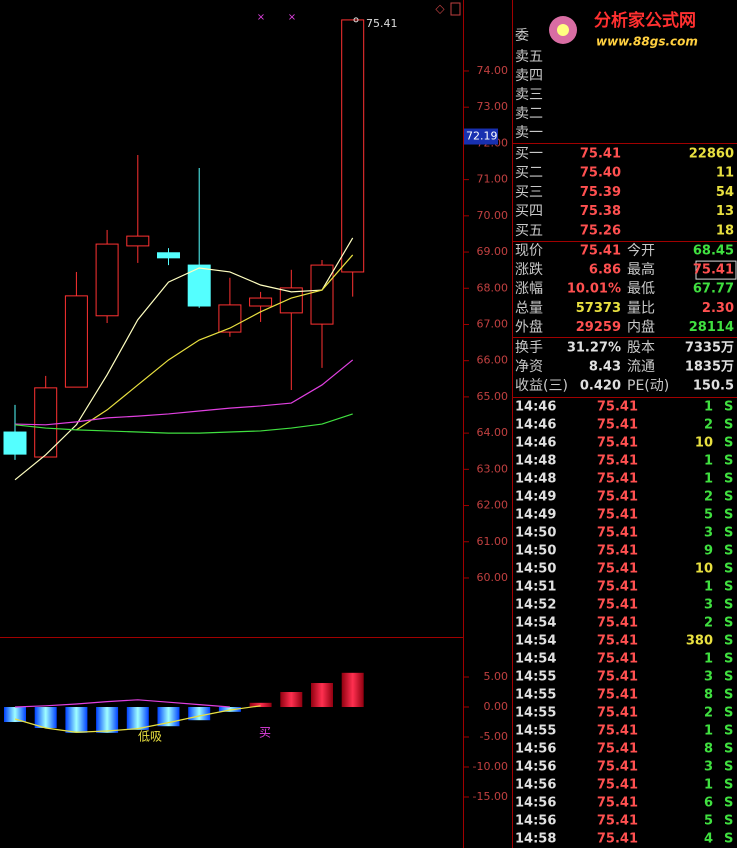 This screenshot has height=848, width=737. What do you see at coordinates (493, 287) in the screenshot?
I see `y-tick-label: 68.00` at bounding box center [493, 287].